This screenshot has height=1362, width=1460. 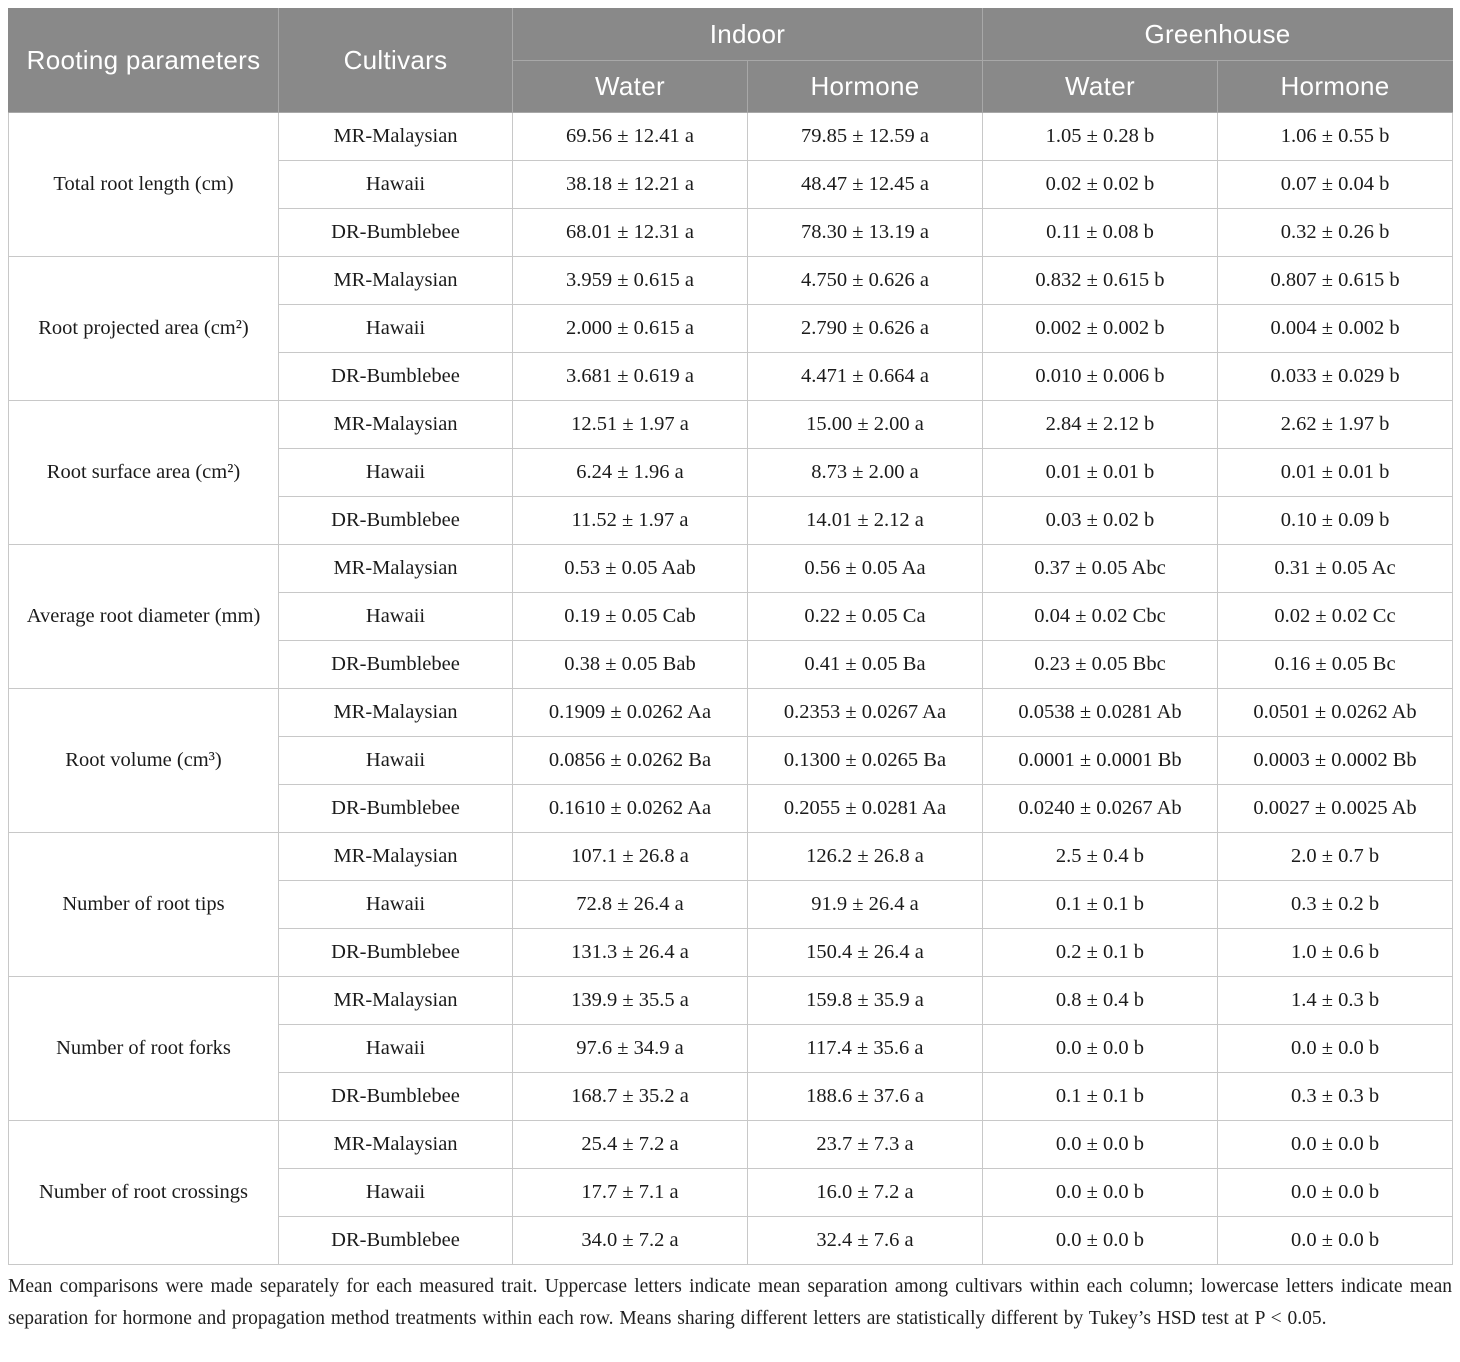 I want to click on value-cell: 159.8 ± 35.9 a, so click(x=865, y=1000).